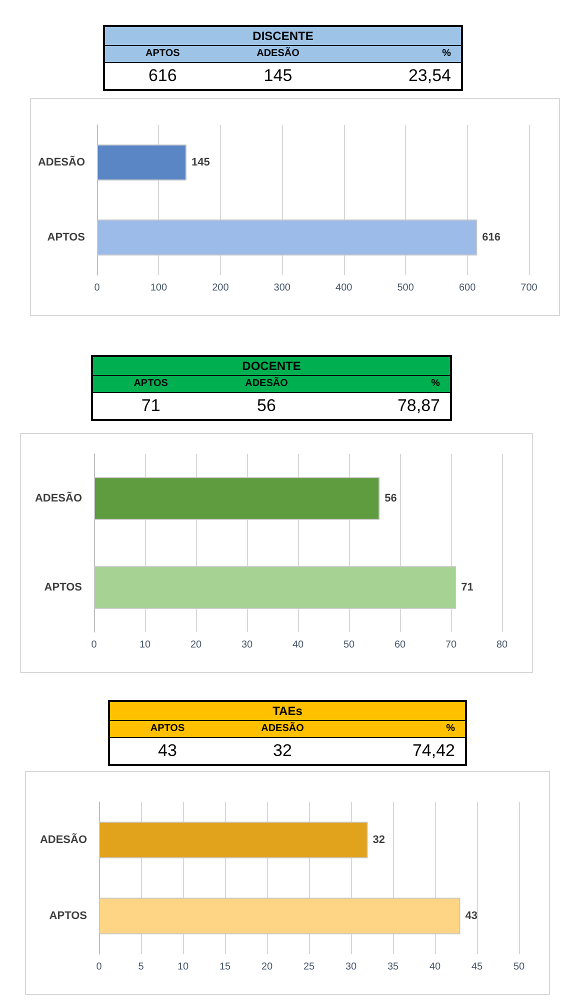 The width and height of the screenshot is (582, 1000). What do you see at coordinates (271, 366) in the screenshot?
I see `chart-title: DOCENTE` at bounding box center [271, 366].